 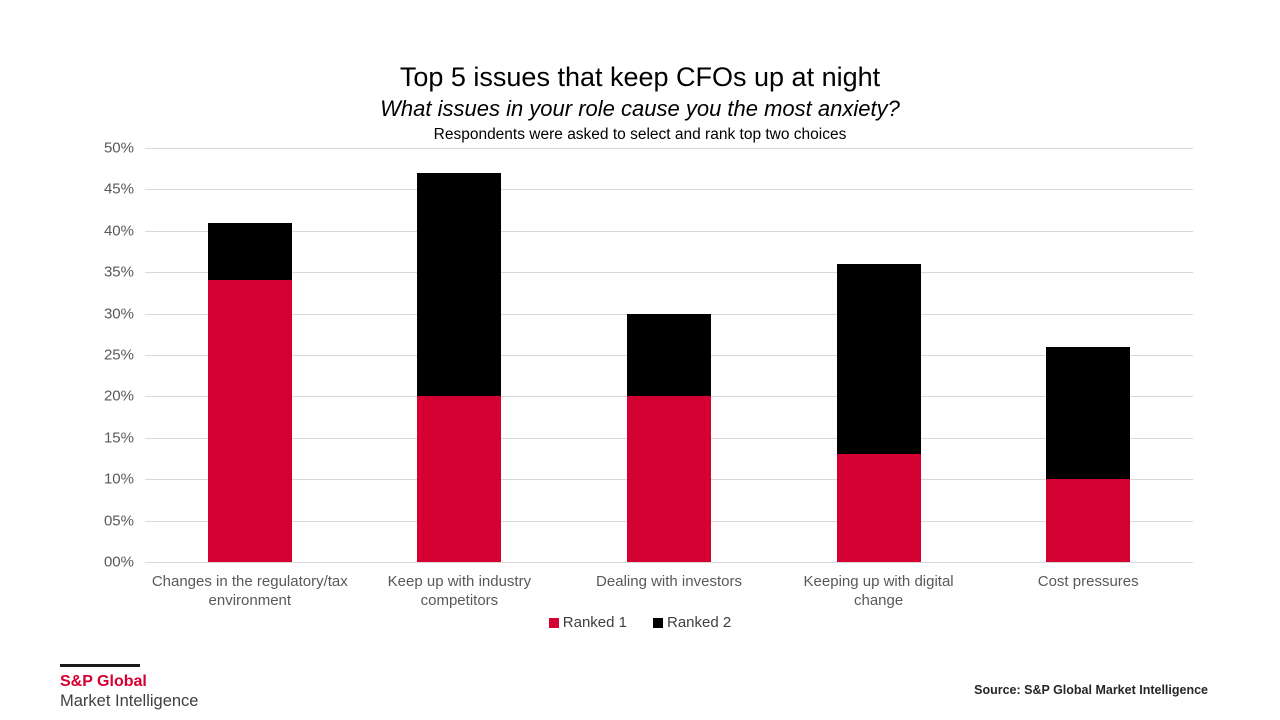 I want to click on chart-legend: Ranked 1 Ranked 2, so click(x=640, y=622).